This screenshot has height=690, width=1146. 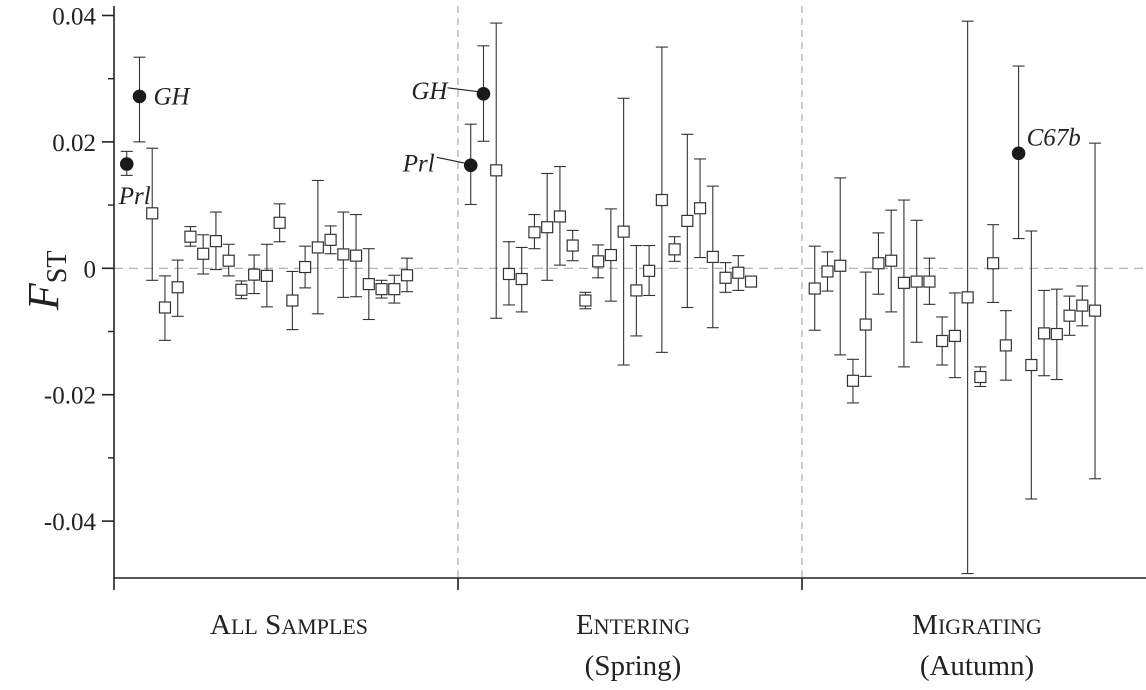 I want to click on point-annotation: C67b, so click(x=1054, y=137).